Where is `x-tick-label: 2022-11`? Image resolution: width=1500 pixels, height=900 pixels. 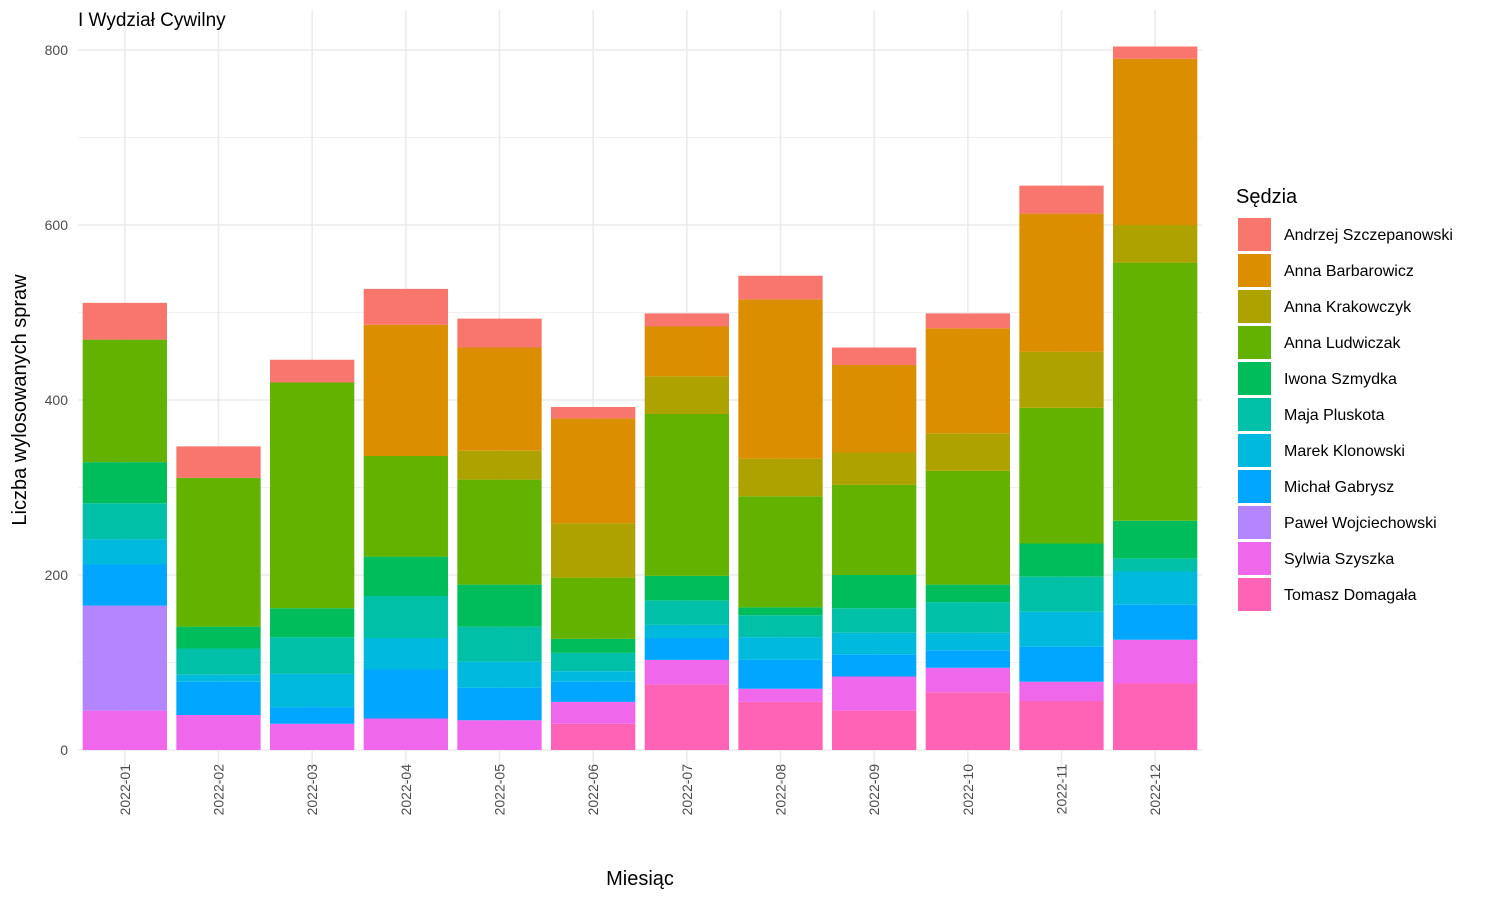 x-tick-label: 2022-11 is located at coordinates (1062, 789).